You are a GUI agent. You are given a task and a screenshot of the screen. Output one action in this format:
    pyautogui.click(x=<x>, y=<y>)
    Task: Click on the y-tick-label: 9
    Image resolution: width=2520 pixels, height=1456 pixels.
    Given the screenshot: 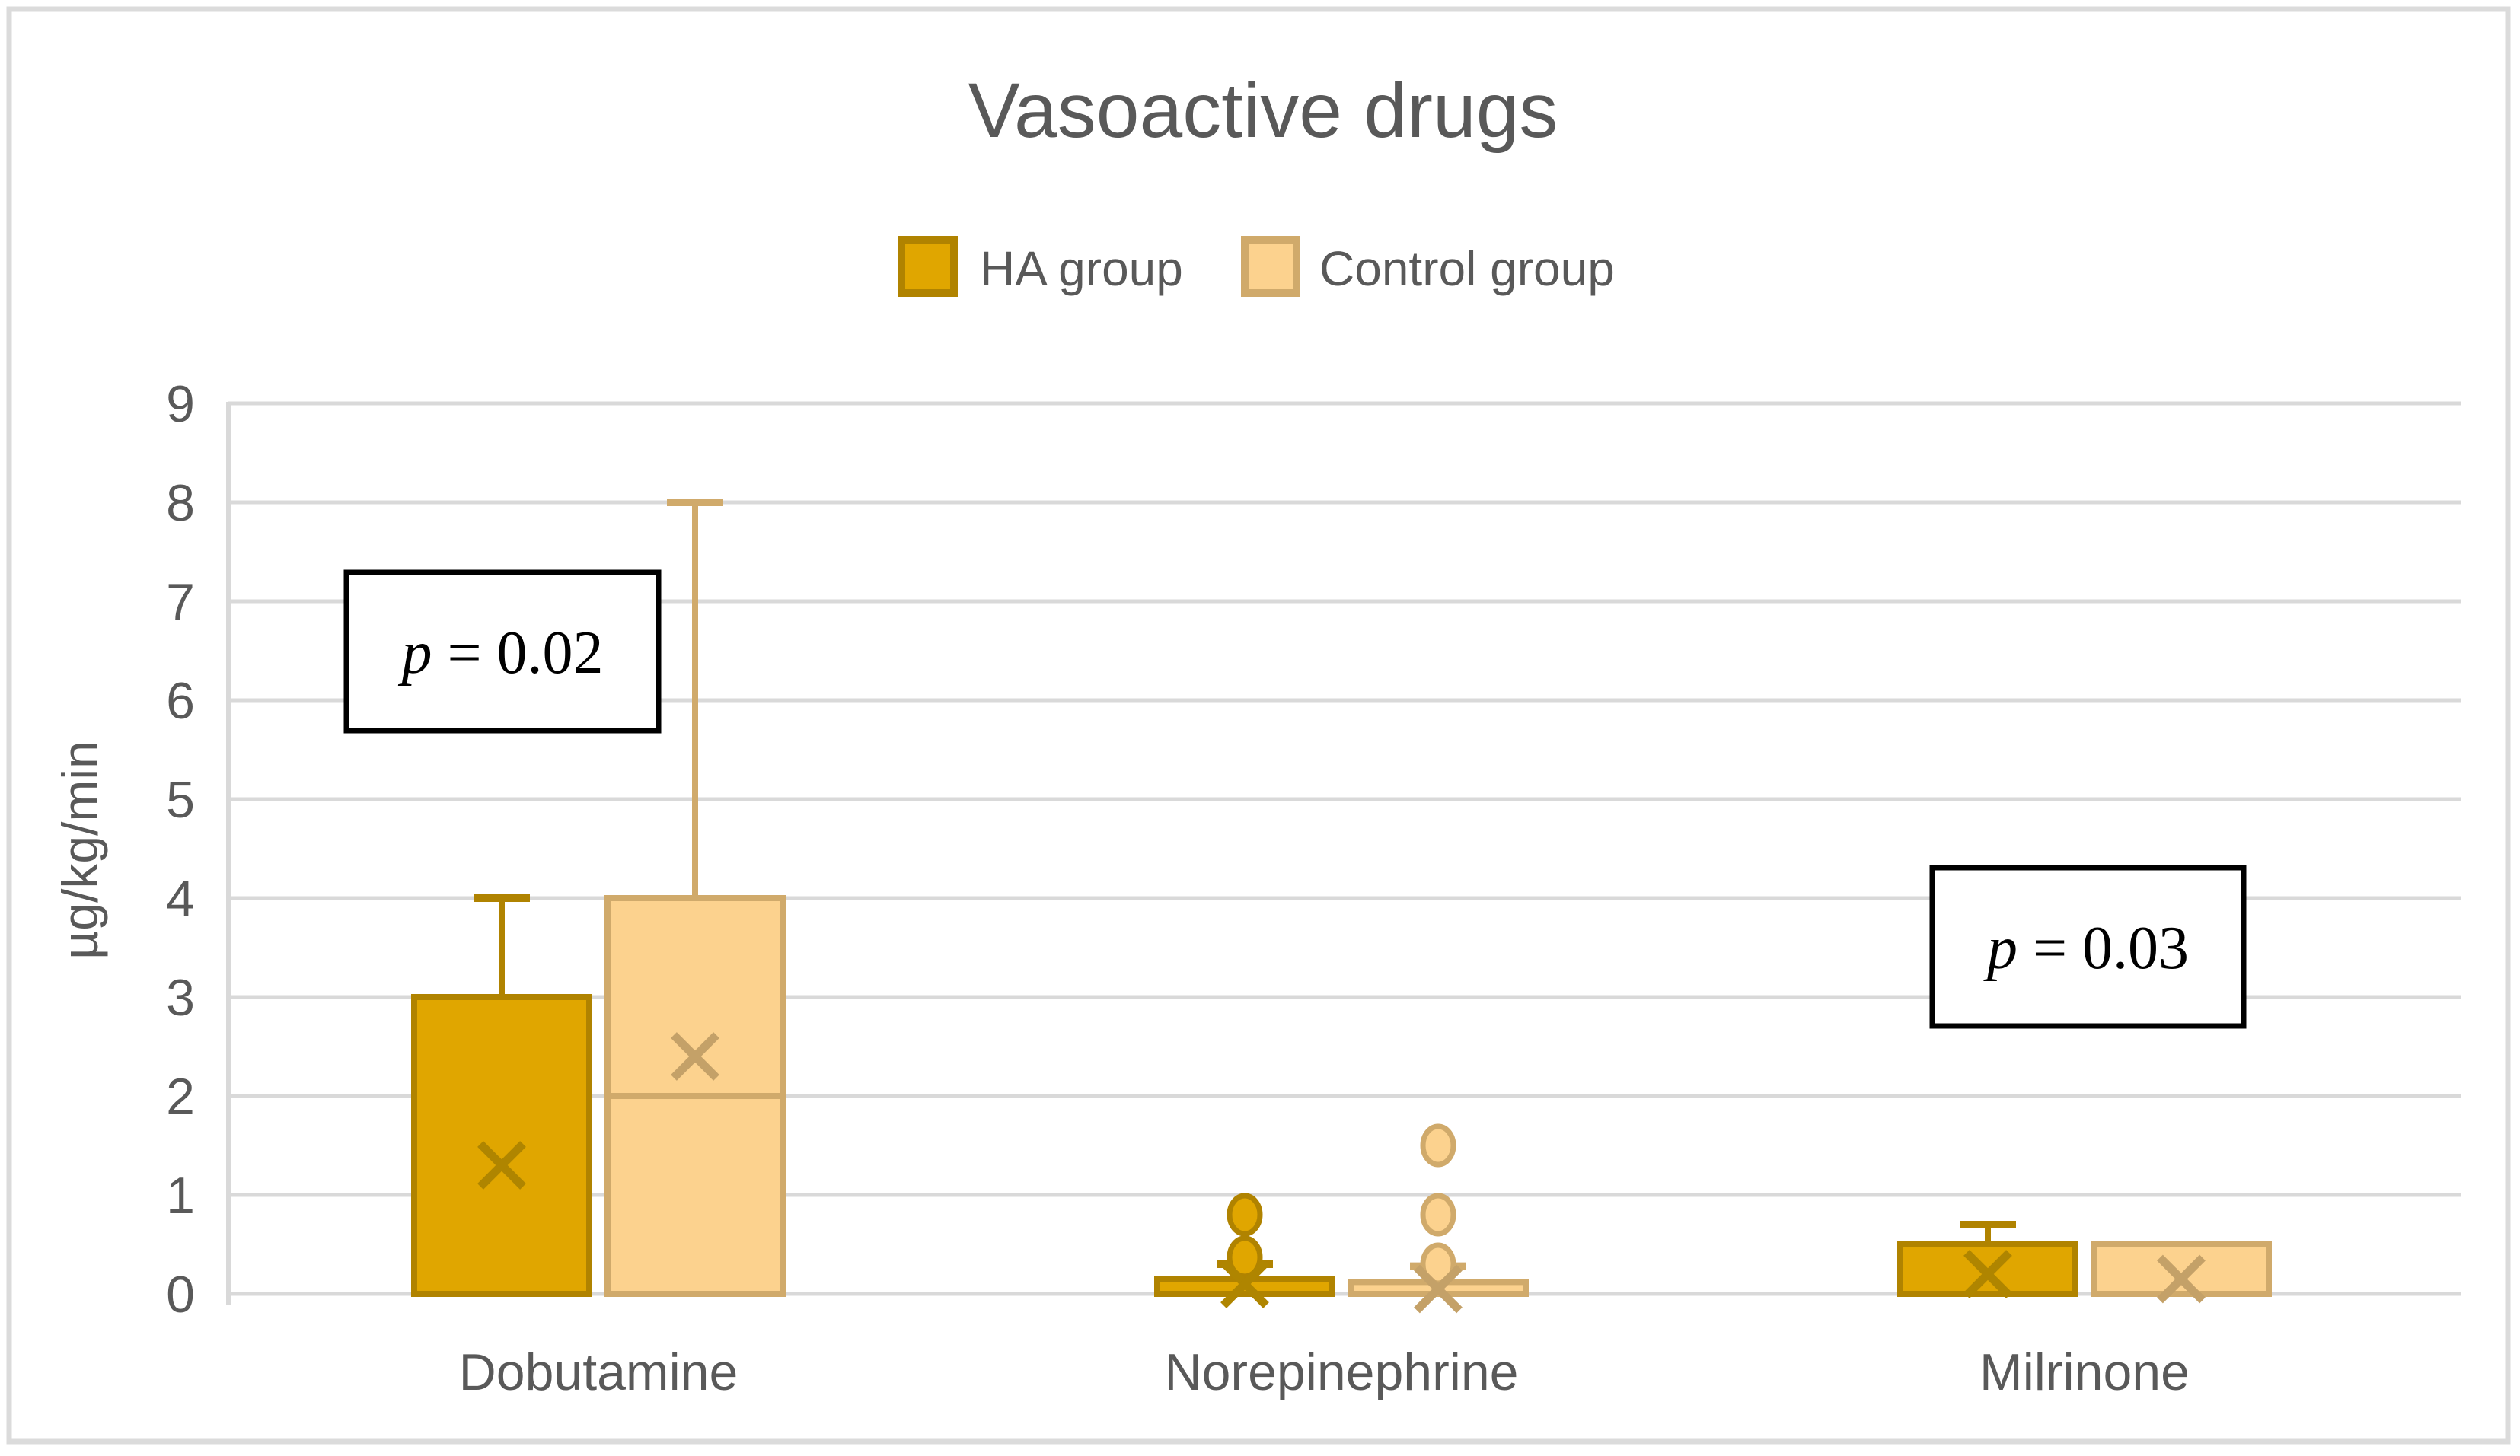 What is the action you would take?
    pyautogui.click(x=180, y=404)
    